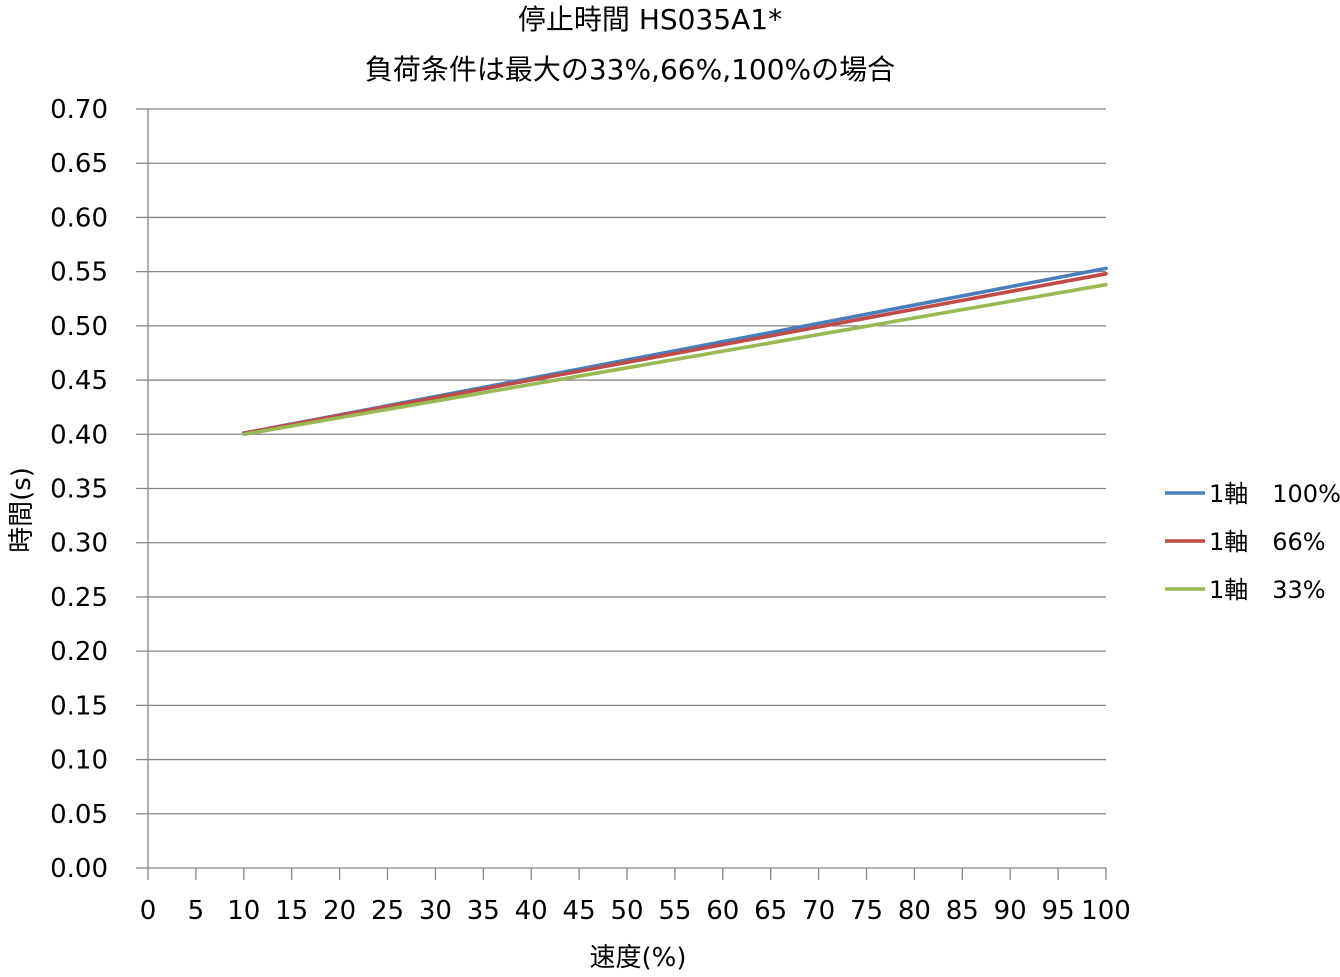  I want to click on y-tick-label: 0.30, so click(79, 544).